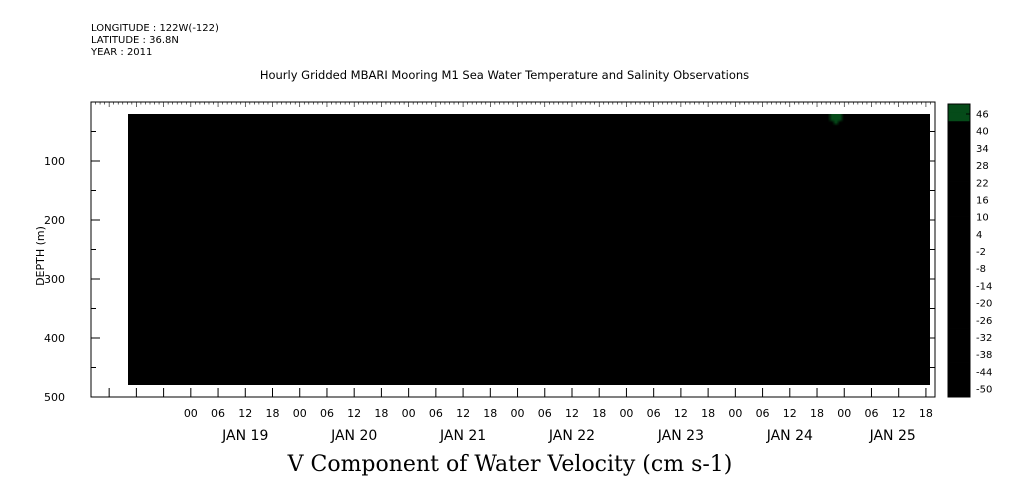 This screenshot has width=1009, height=504. I want to click on colorbar: 46 40 34 28 22 16 10 4 -2 -8 -14 -20 -26 -32 -38 -44 -50, so click(969, 250).